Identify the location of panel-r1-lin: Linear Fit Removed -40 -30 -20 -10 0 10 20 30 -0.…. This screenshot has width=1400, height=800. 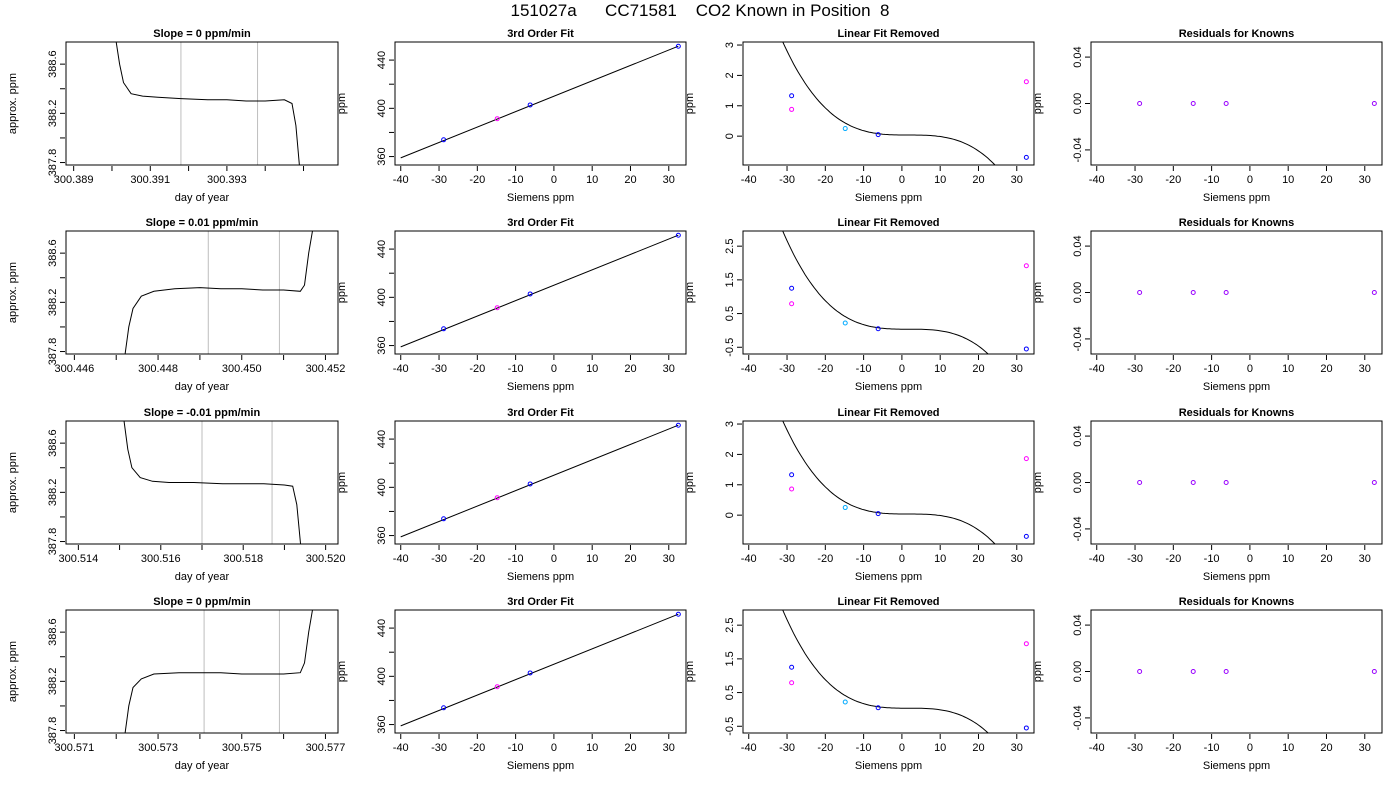
(859, 305).